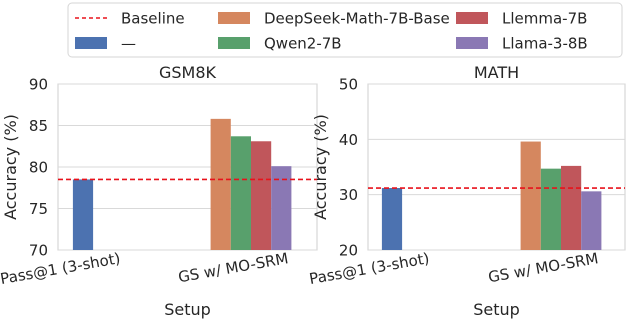 The height and width of the screenshot is (320, 626). I want to click on legend-label-llama-3-8b: Llama-3-8B, so click(545, 44).